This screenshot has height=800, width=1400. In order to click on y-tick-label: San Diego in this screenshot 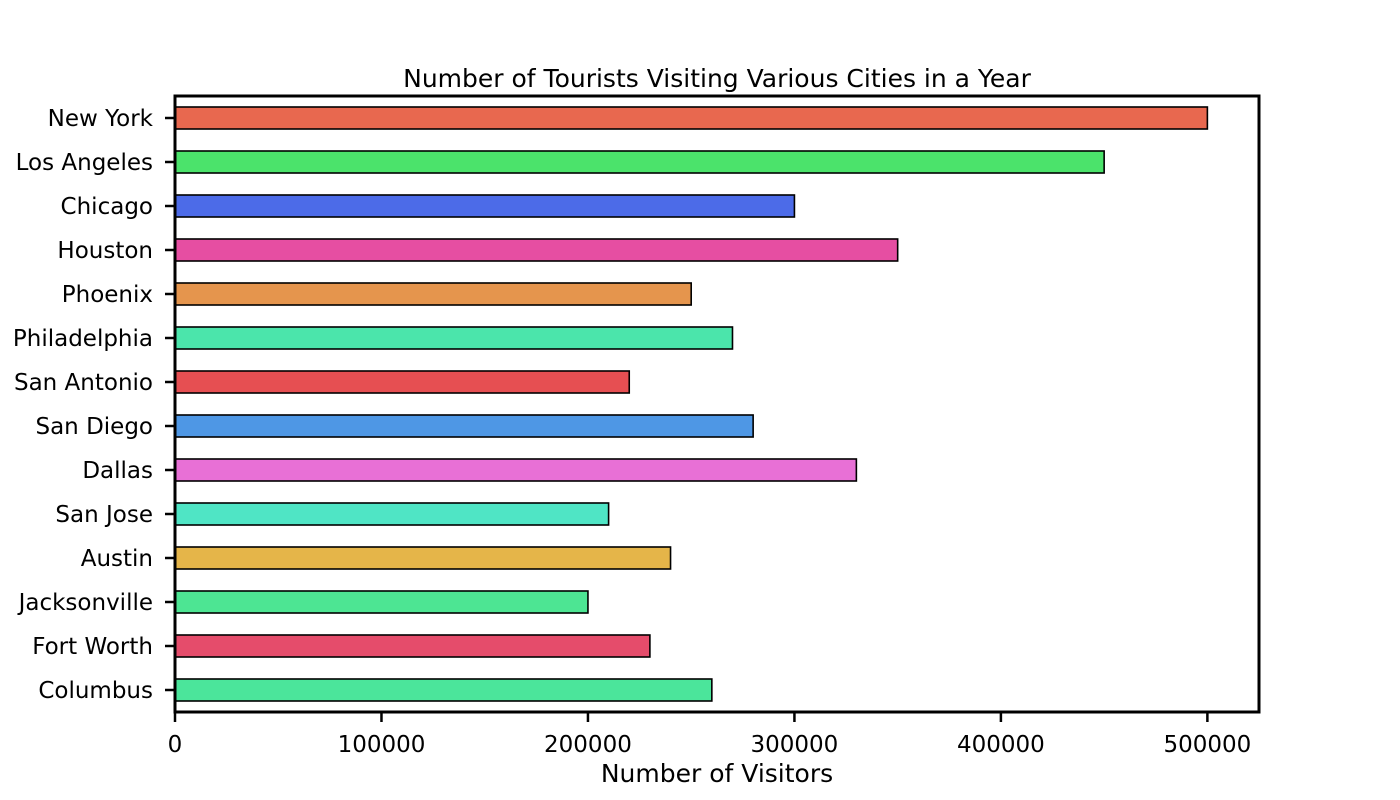, I will do `click(94, 427)`.